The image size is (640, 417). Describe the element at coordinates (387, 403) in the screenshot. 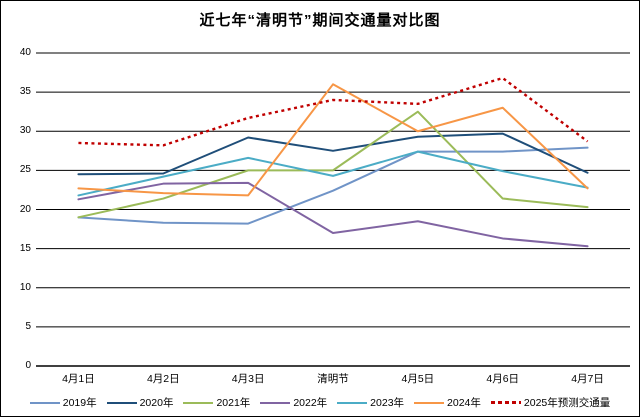

I see `legend-label: 2023年` at that location.